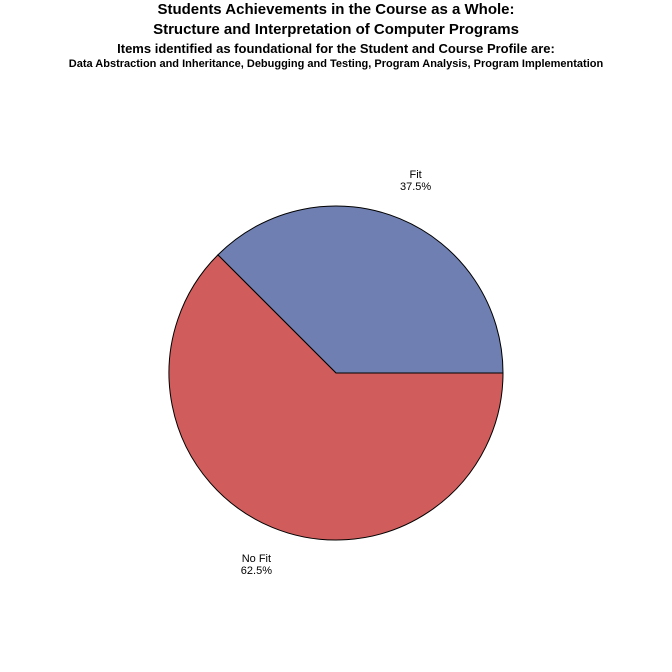 Image resolution: width=672 pixels, height=672 pixels. Describe the element at coordinates (360, 289) in the screenshot. I see `pie-slice-fit` at that location.